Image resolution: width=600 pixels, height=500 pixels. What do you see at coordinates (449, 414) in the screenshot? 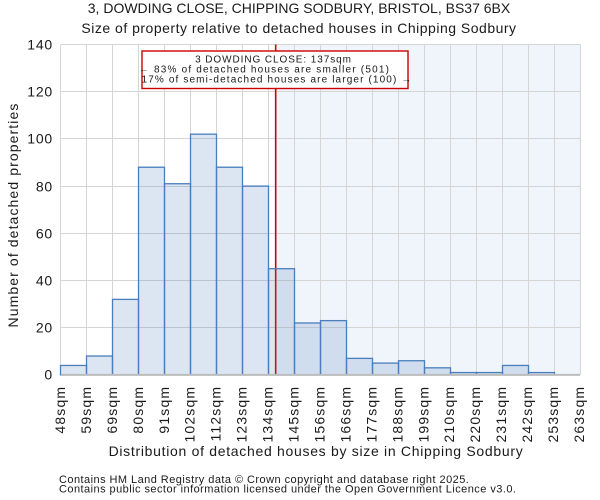
I see `svg-text: 210sqm` at bounding box center [449, 414].